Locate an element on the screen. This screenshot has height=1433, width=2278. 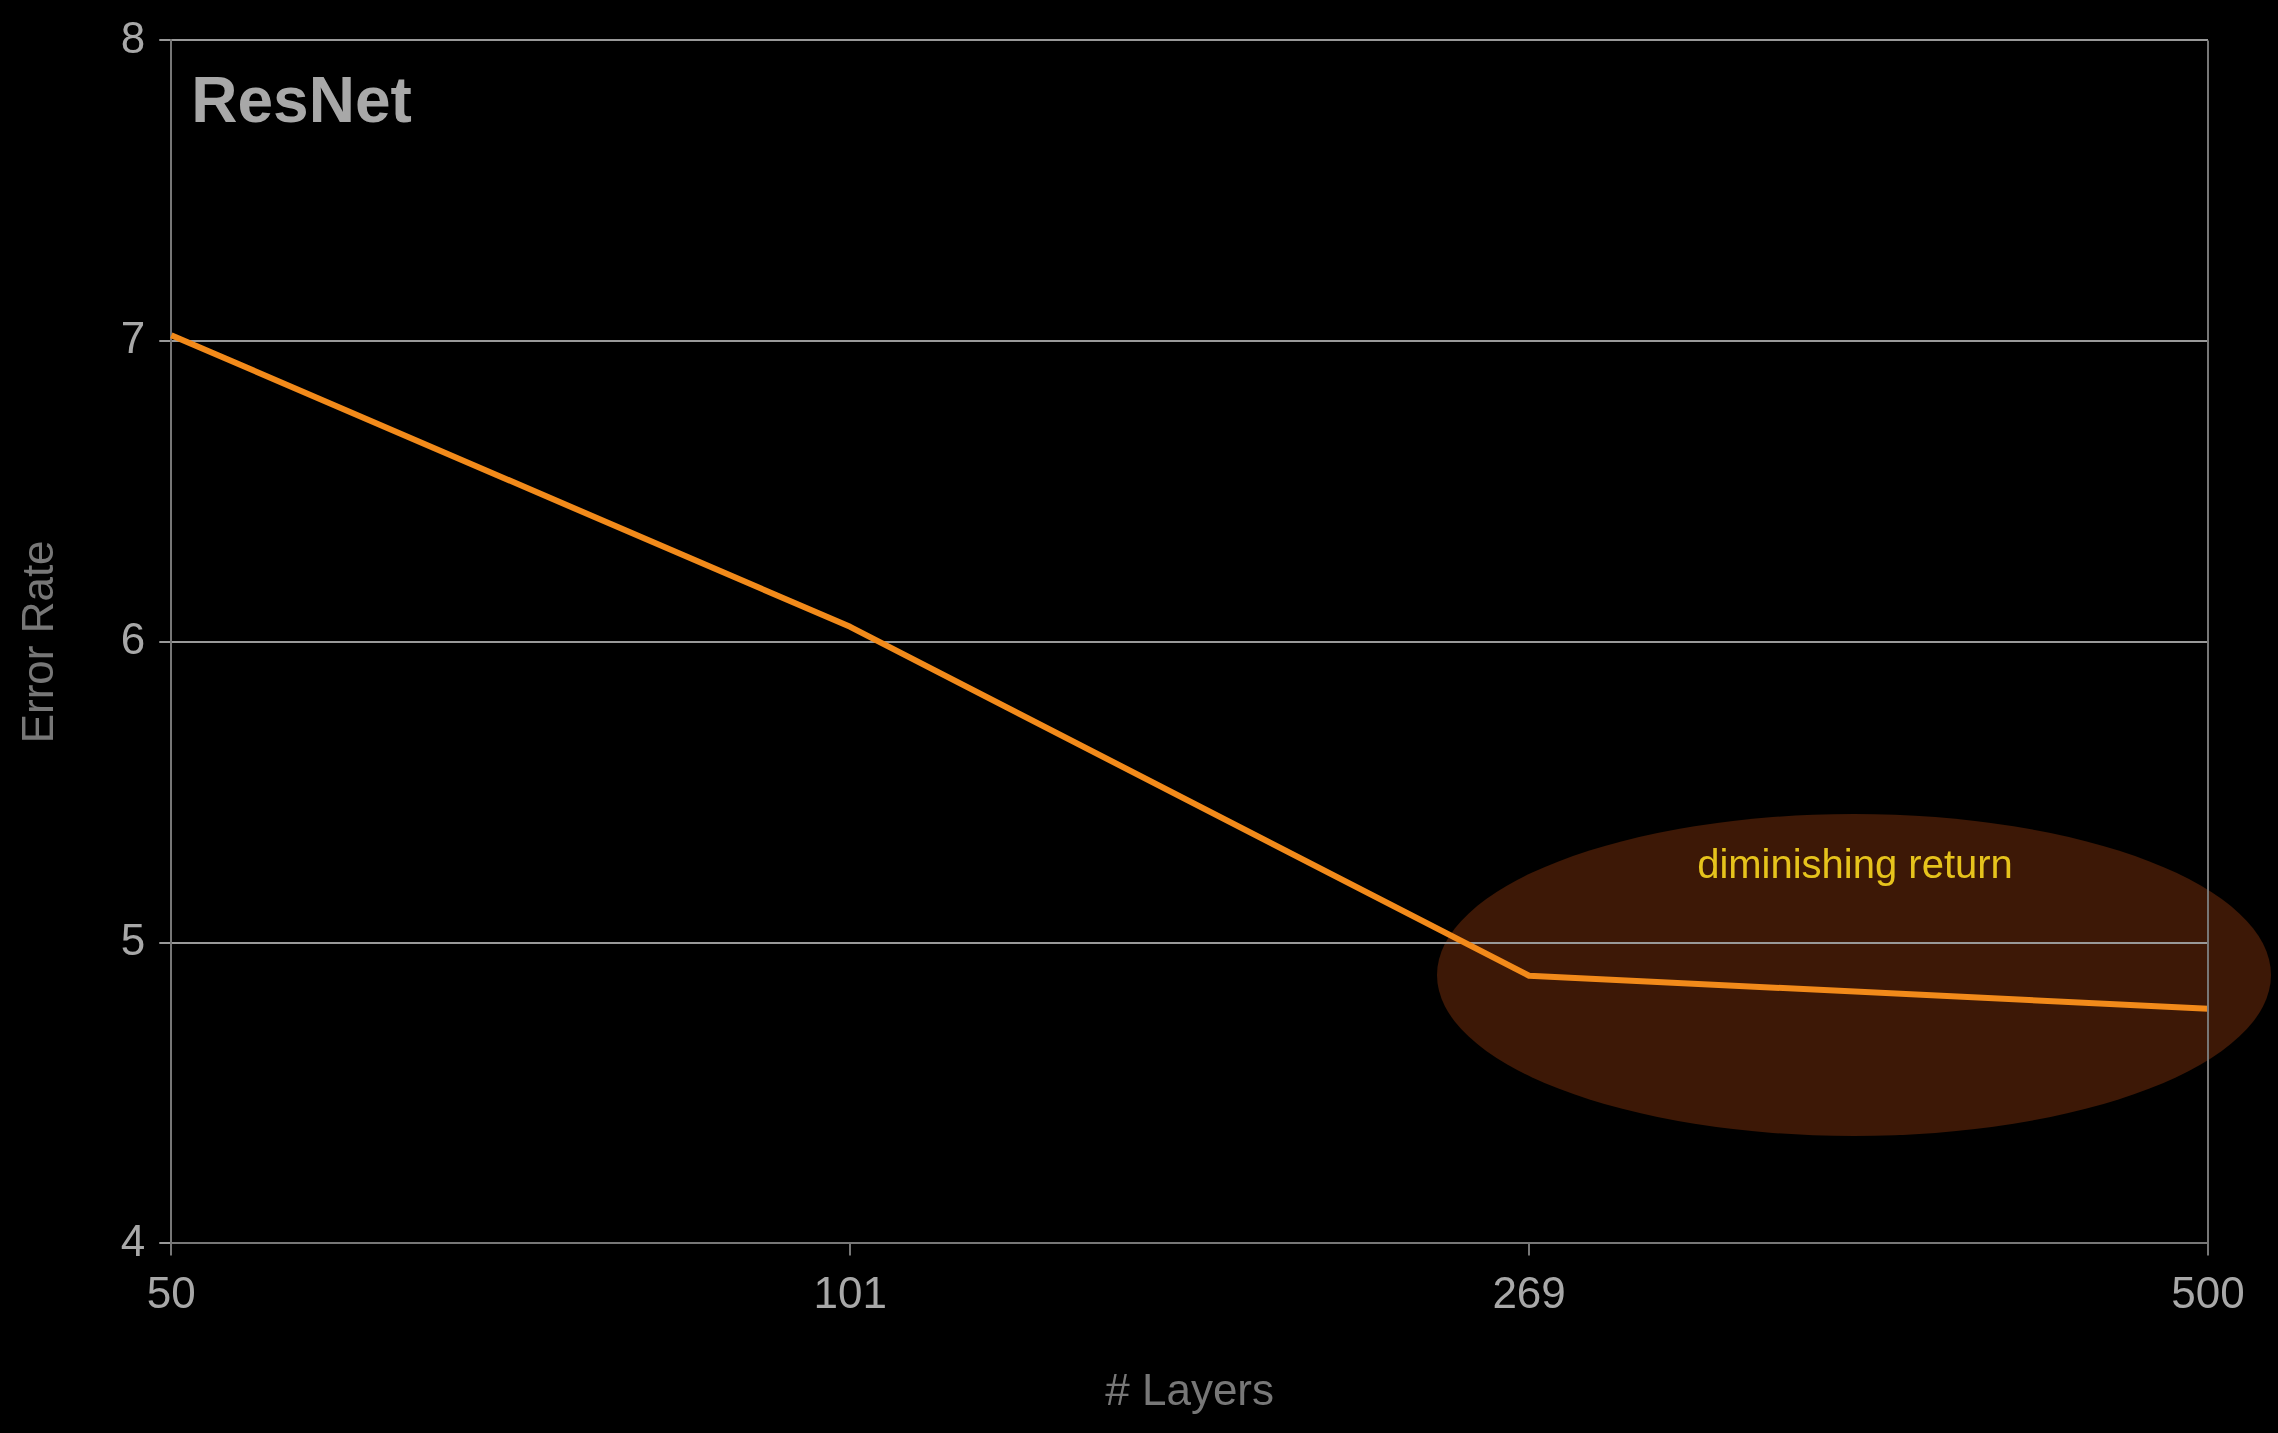
y-tick-label: 6 is located at coordinates (133, 639).